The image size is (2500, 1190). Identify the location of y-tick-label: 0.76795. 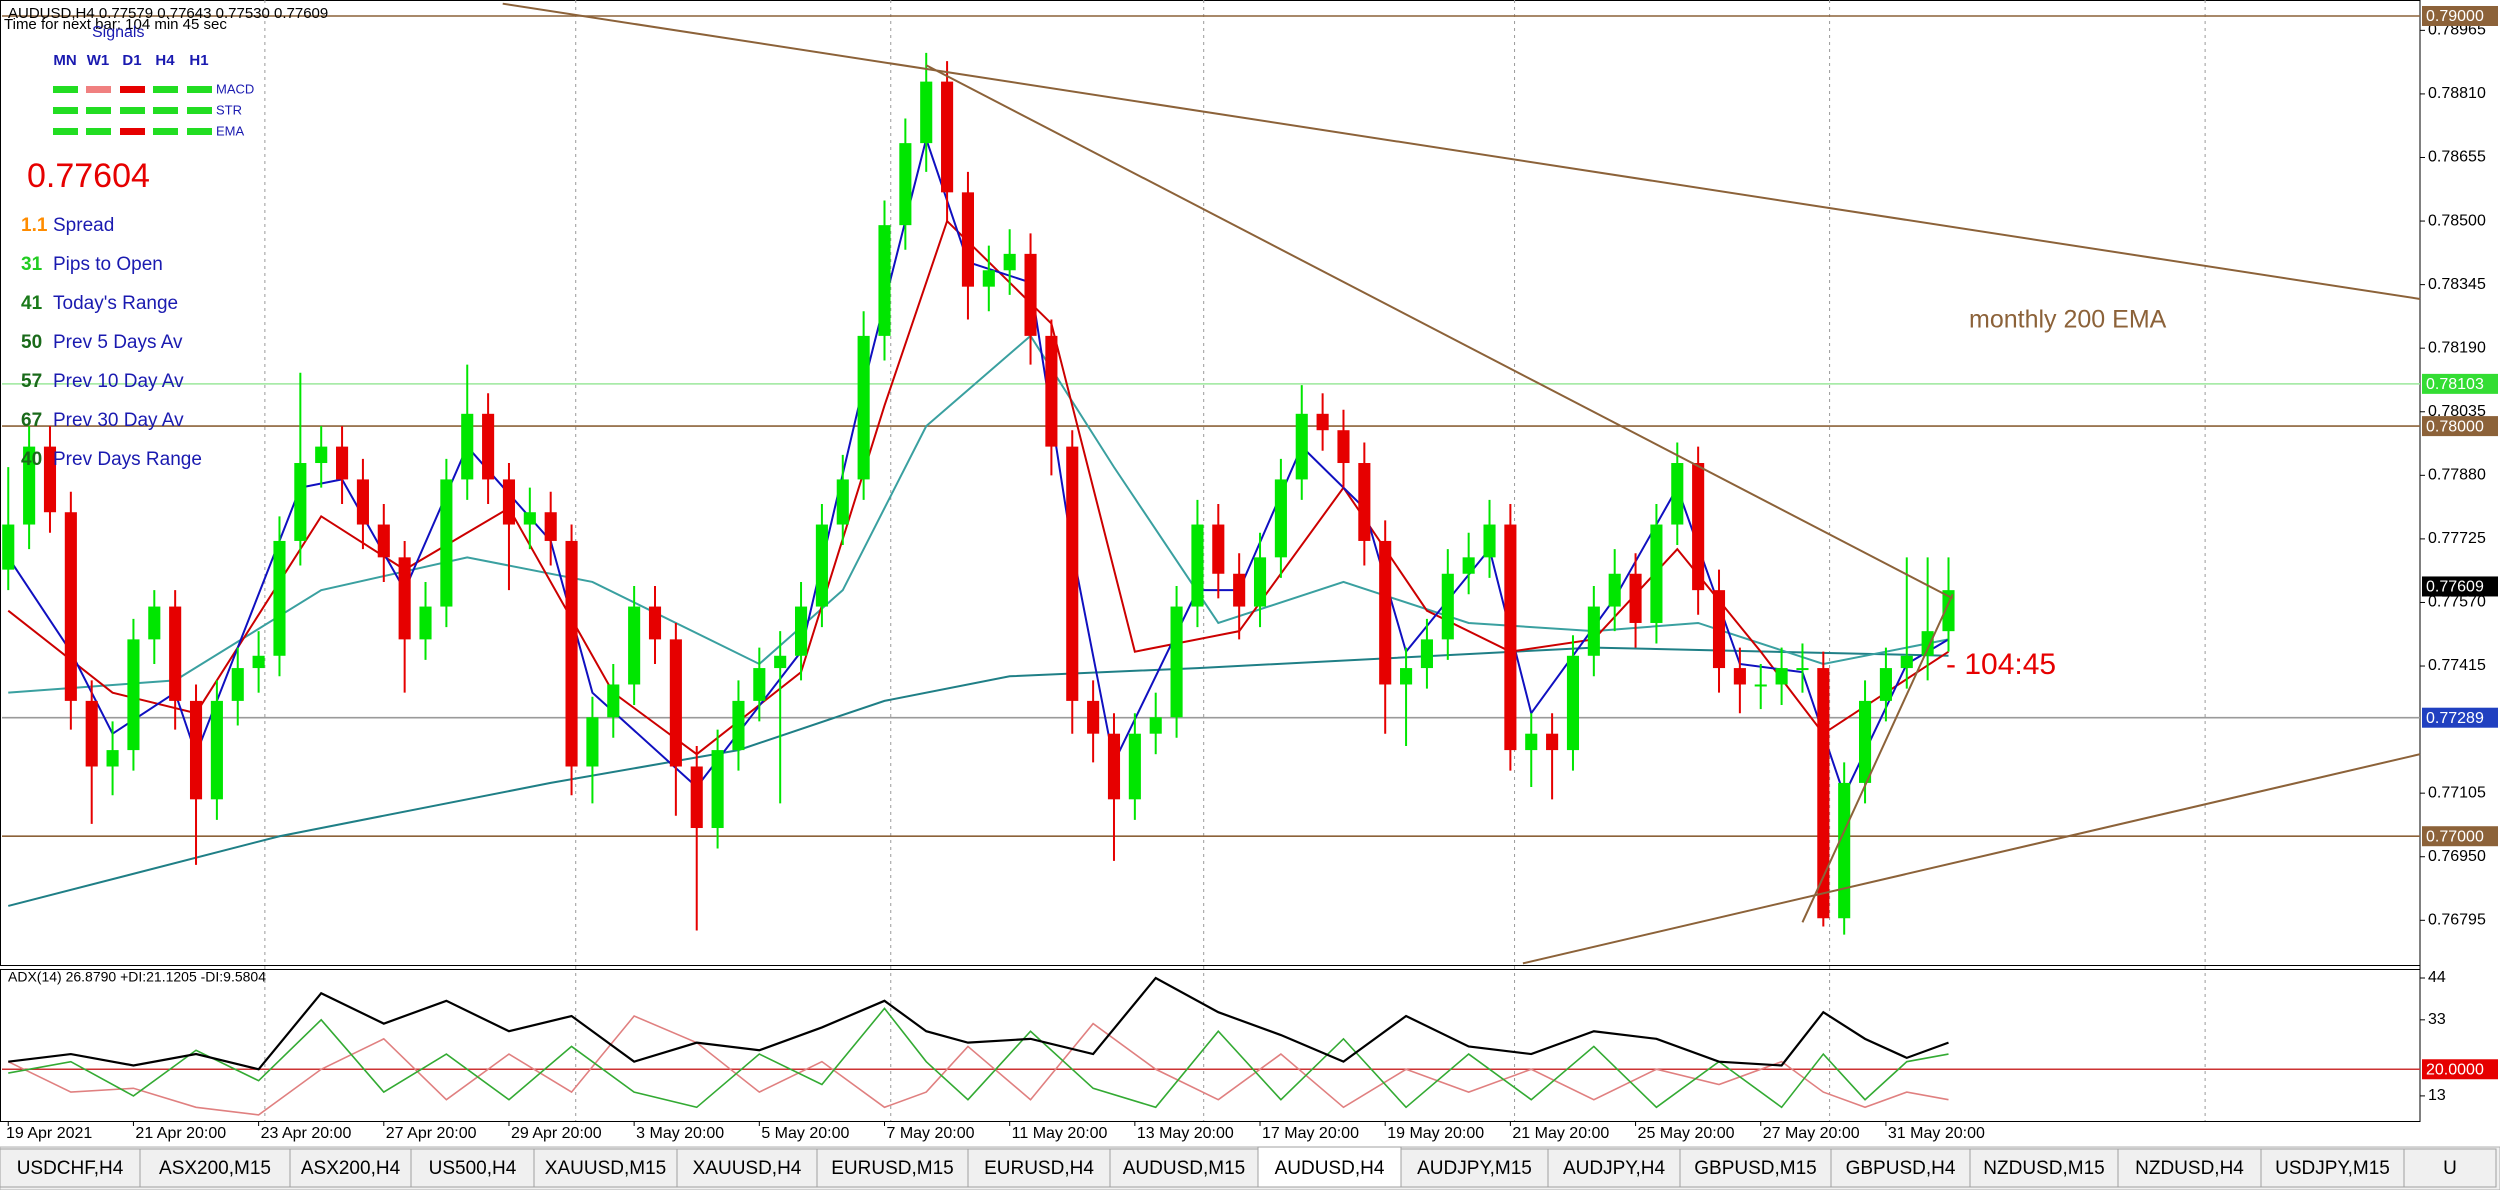
(2457, 920).